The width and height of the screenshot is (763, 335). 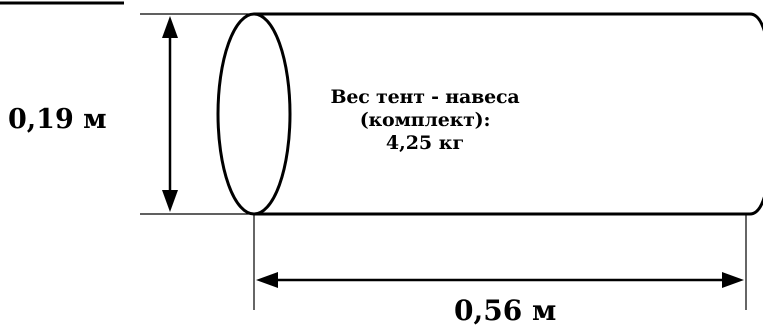 I want to click on weight-info: Вес тент - навеса (комплект): 4,25 кг, so click(x=425, y=120).